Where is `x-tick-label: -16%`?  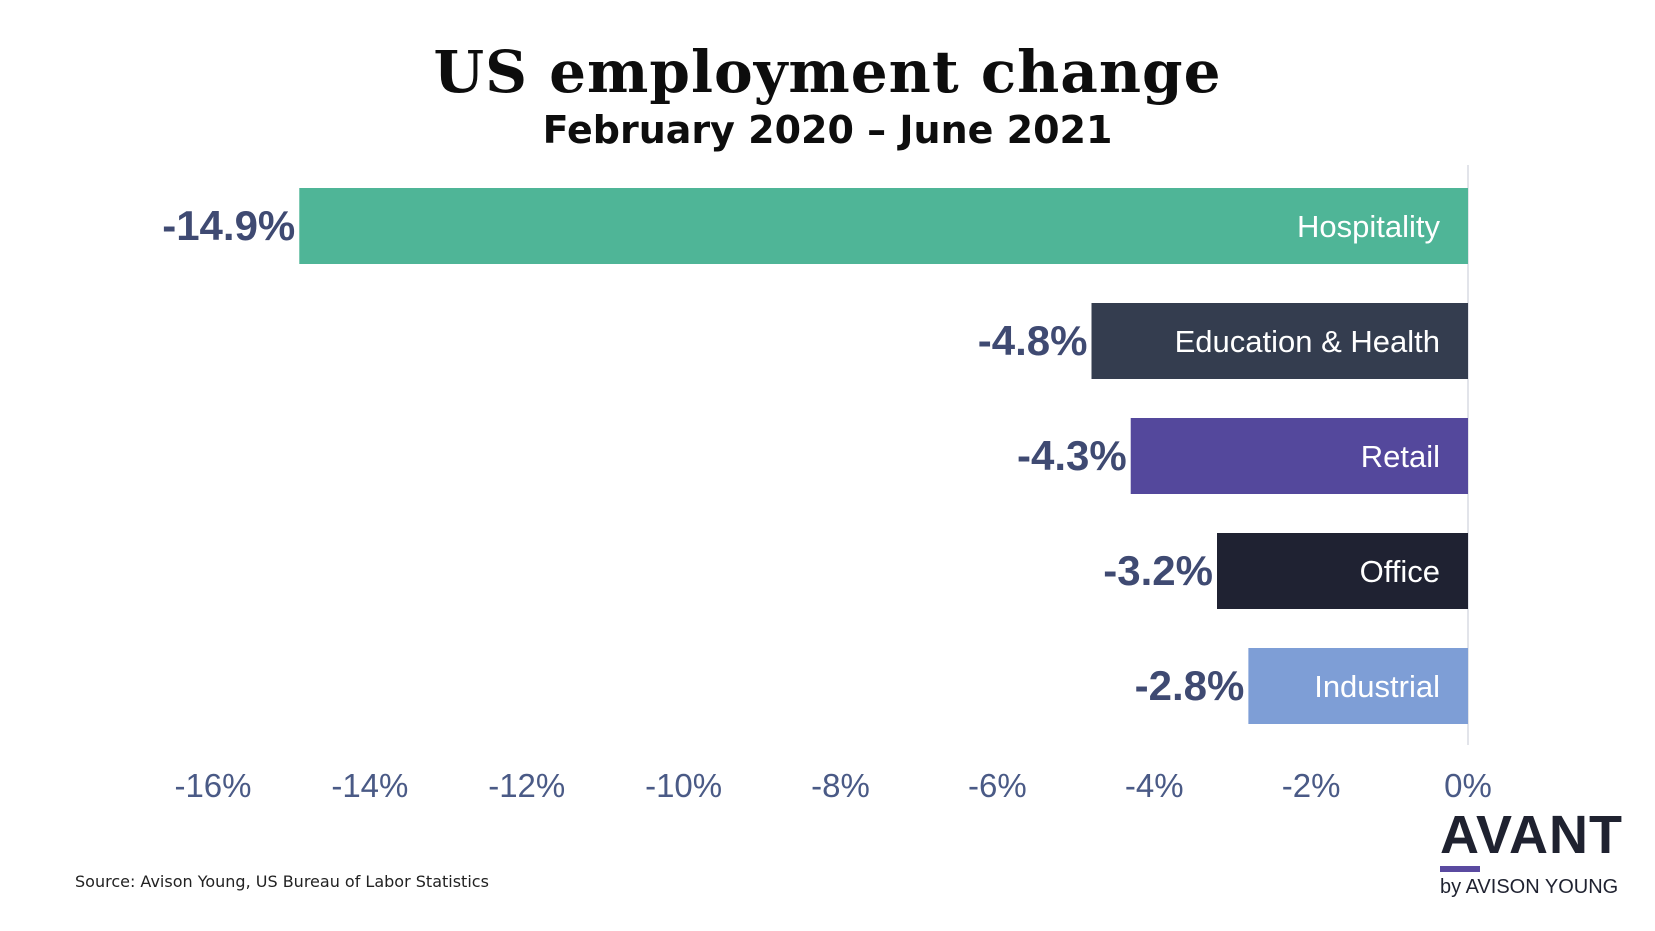 x-tick-label: -16% is located at coordinates (212, 785).